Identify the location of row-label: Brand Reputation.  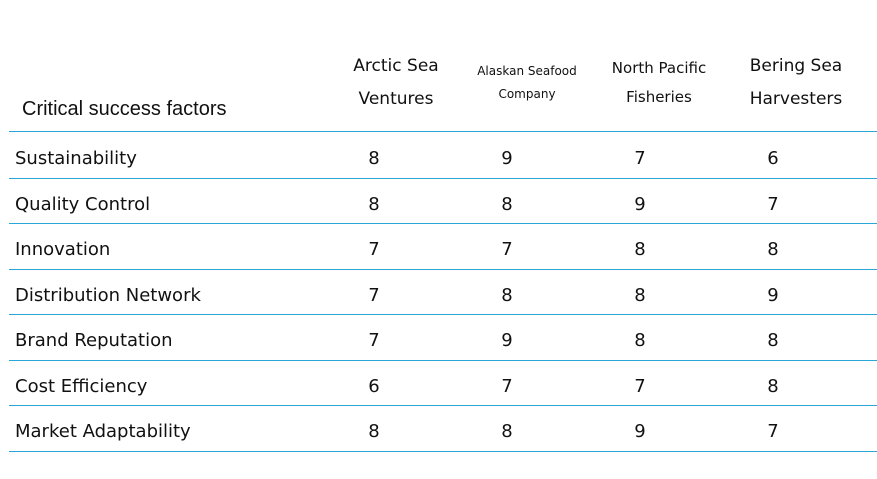
(94, 340).